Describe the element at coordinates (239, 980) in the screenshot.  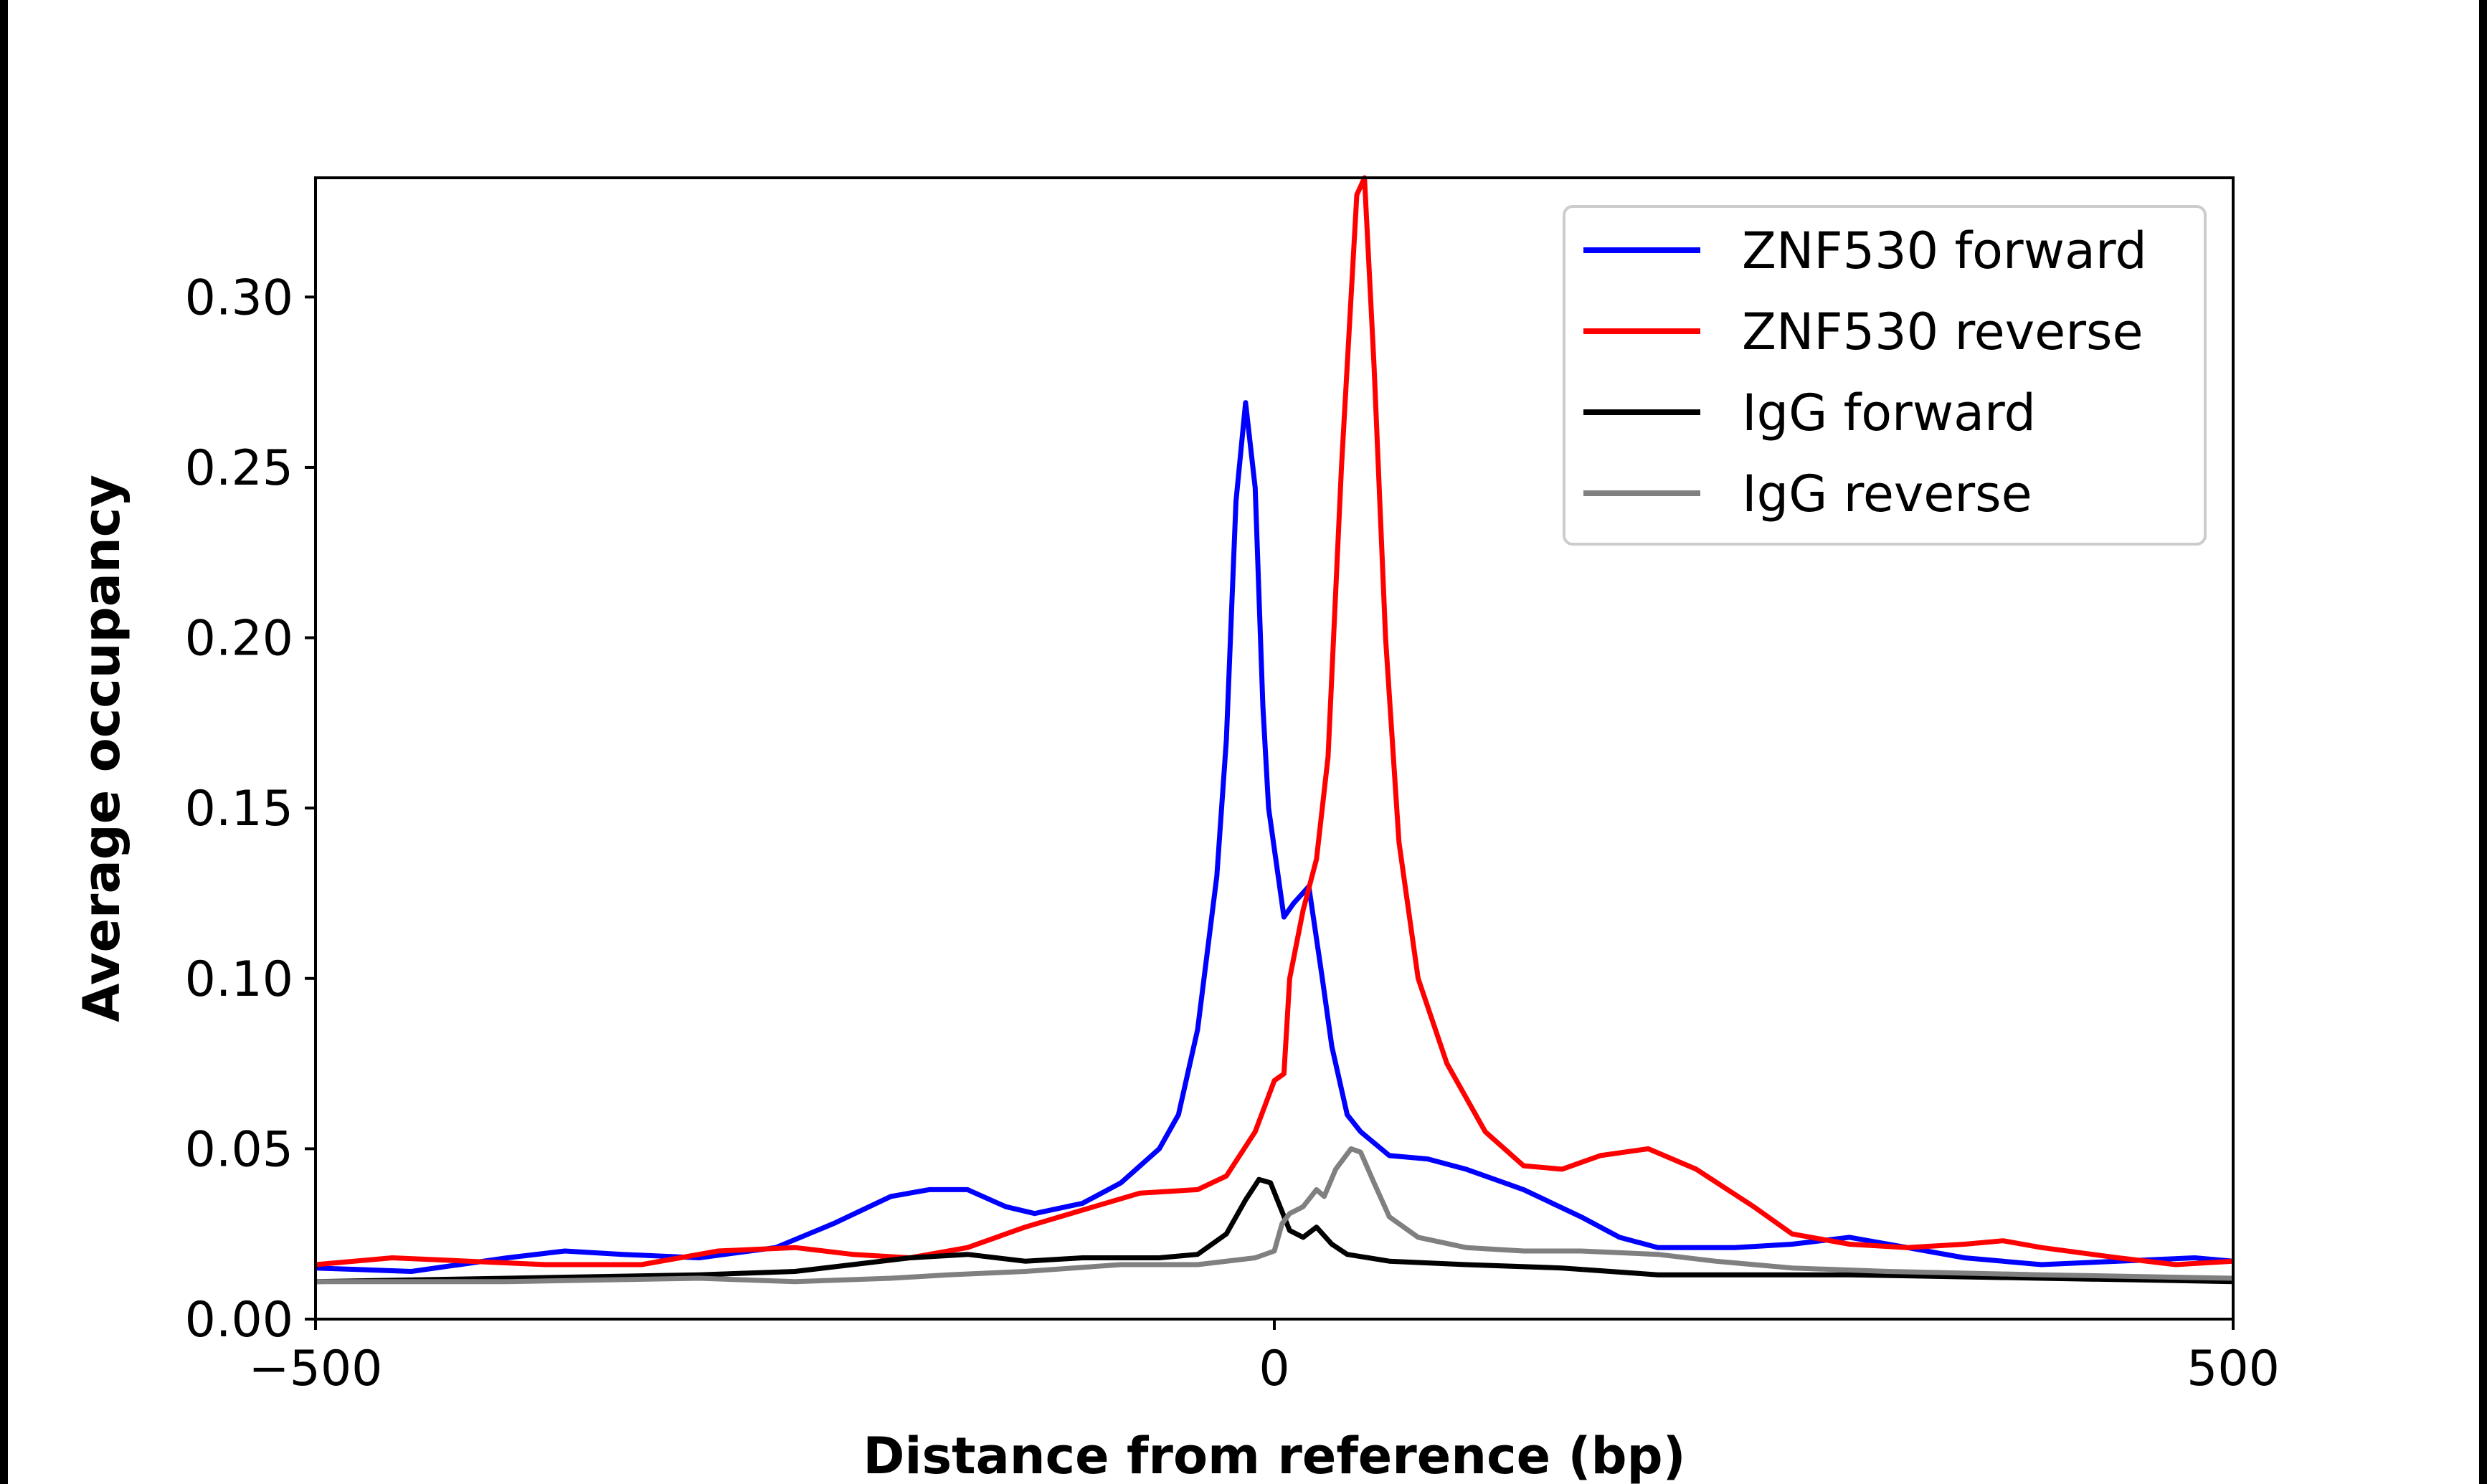
I see `y-tick-label: 0.10` at that location.